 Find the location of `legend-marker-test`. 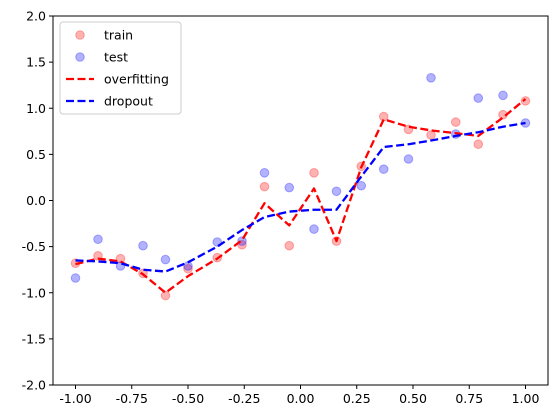

legend-marker-test is located at coordinates (80, 57).